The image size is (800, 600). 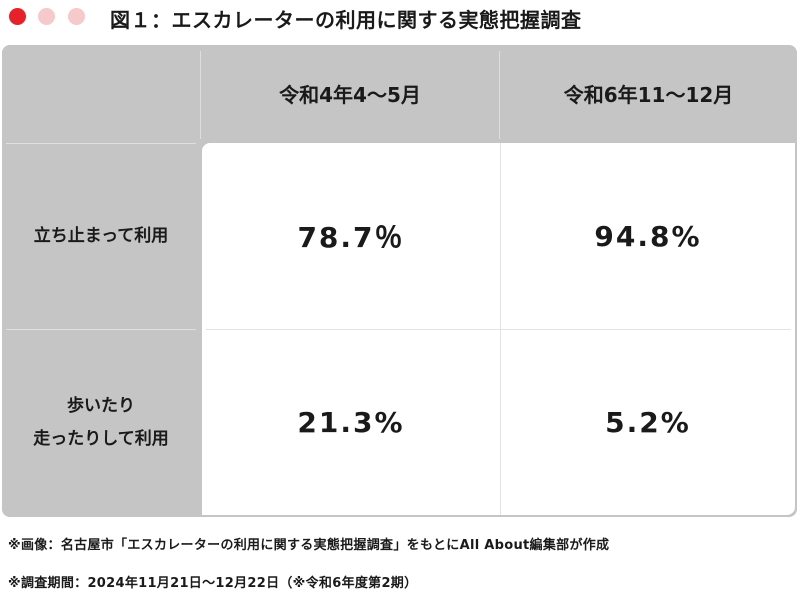 What do you see at coordinates (351, 237) in the screenshot?
I see `cell-standing-r4: 78.7％` at bounding box center [351, 237].